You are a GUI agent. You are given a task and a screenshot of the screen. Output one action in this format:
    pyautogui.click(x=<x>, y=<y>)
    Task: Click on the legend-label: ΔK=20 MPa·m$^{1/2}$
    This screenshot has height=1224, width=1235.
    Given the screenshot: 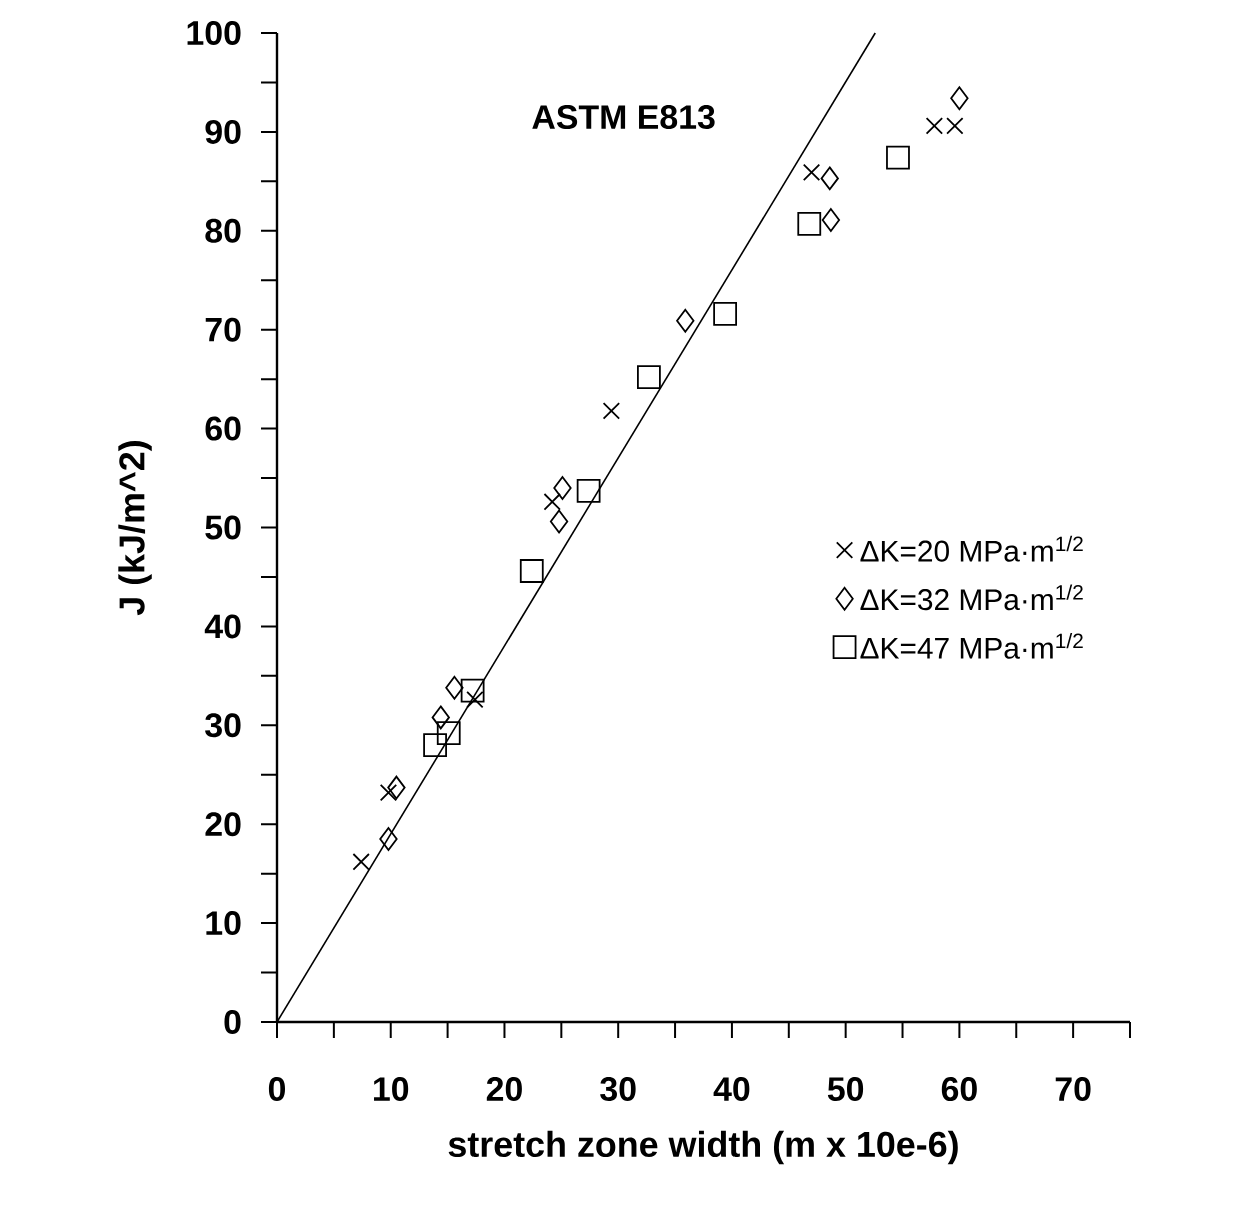 What is the action you would take?
    pyautogui.click(x=971, y=548)
    